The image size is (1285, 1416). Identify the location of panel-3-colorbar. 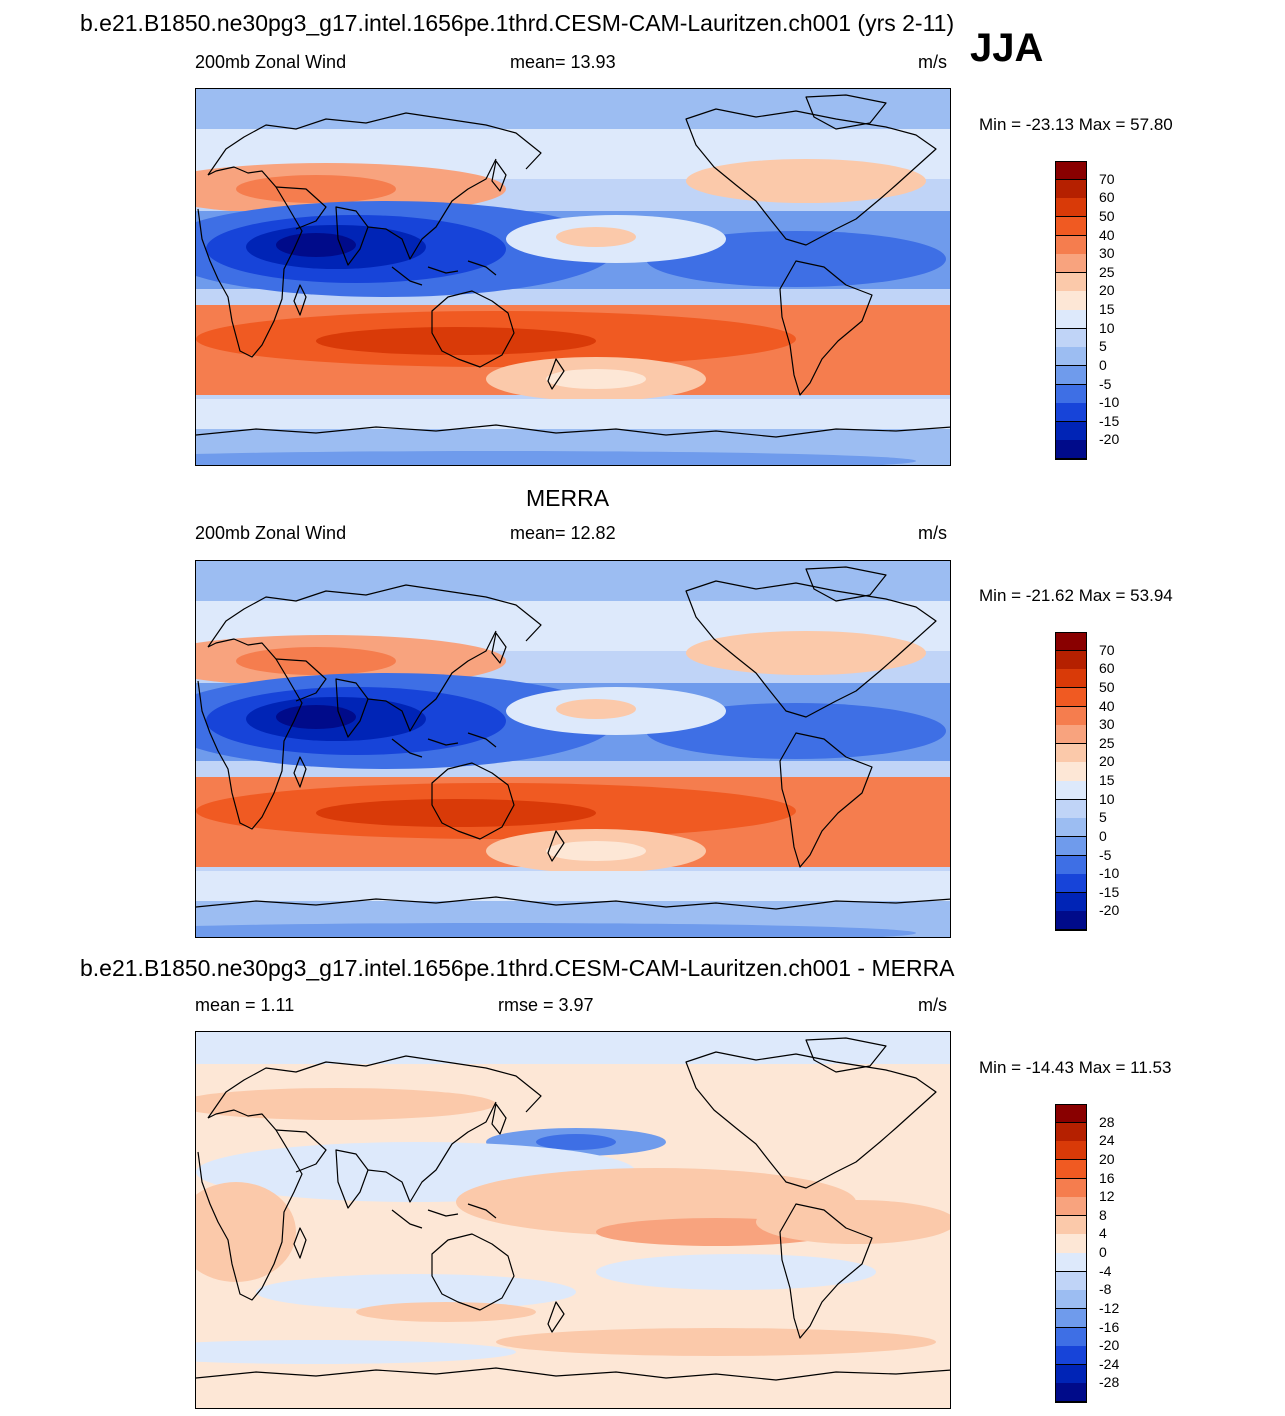
(1071, 1253).